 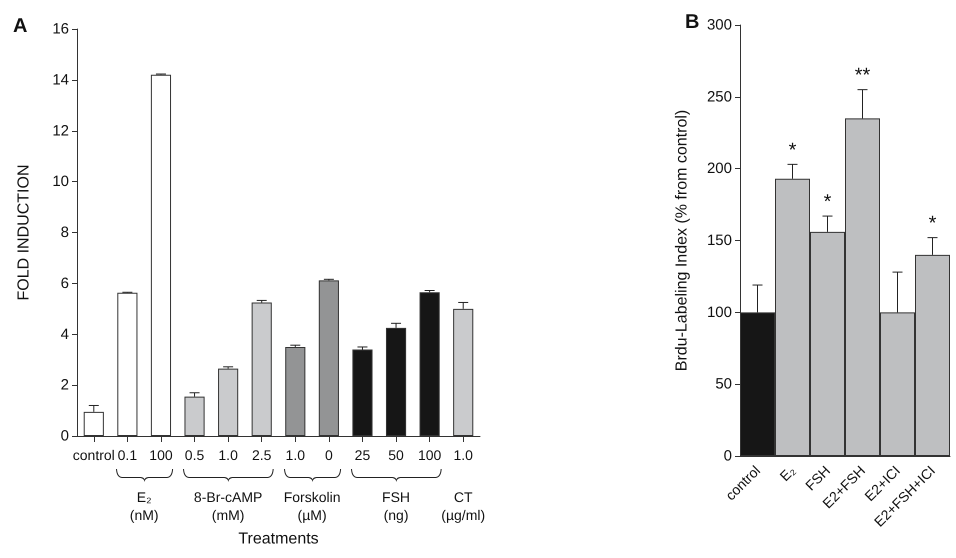 I want to click on y-axis-title: FOLD INDUCTION, so click(x=24, y=232).